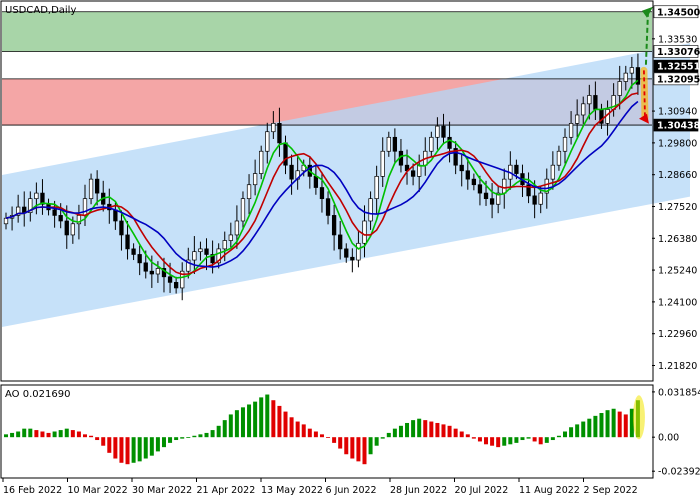 The width and height of the screenshot is (700, 500). Describe the element at coordinates (351, 490) in the screenshot. I see `time-tick-label: 6 Jun 2022` at that location.